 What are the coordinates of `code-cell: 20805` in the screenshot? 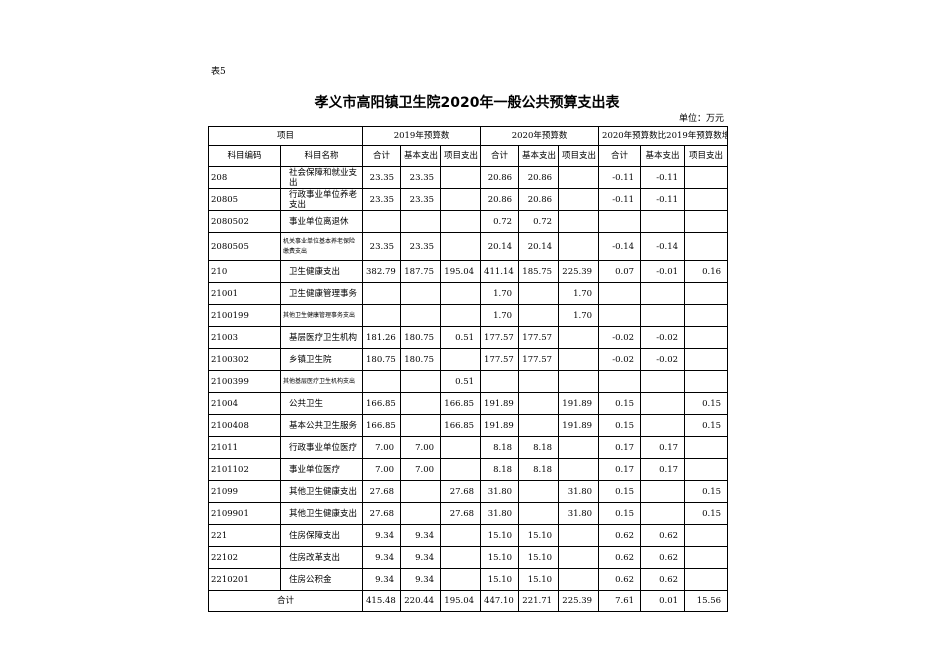 It's located at (244, 199).